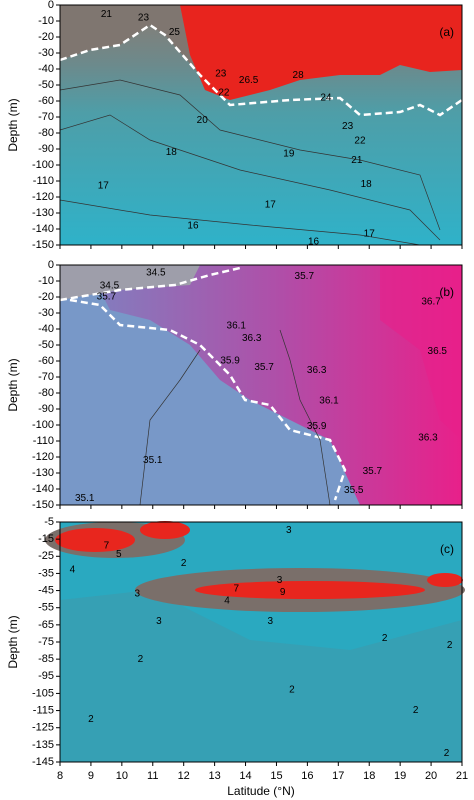  Describe the element at coordinates (438, 351) in the screenshot. I see `contour-label: 36.5` at that location.